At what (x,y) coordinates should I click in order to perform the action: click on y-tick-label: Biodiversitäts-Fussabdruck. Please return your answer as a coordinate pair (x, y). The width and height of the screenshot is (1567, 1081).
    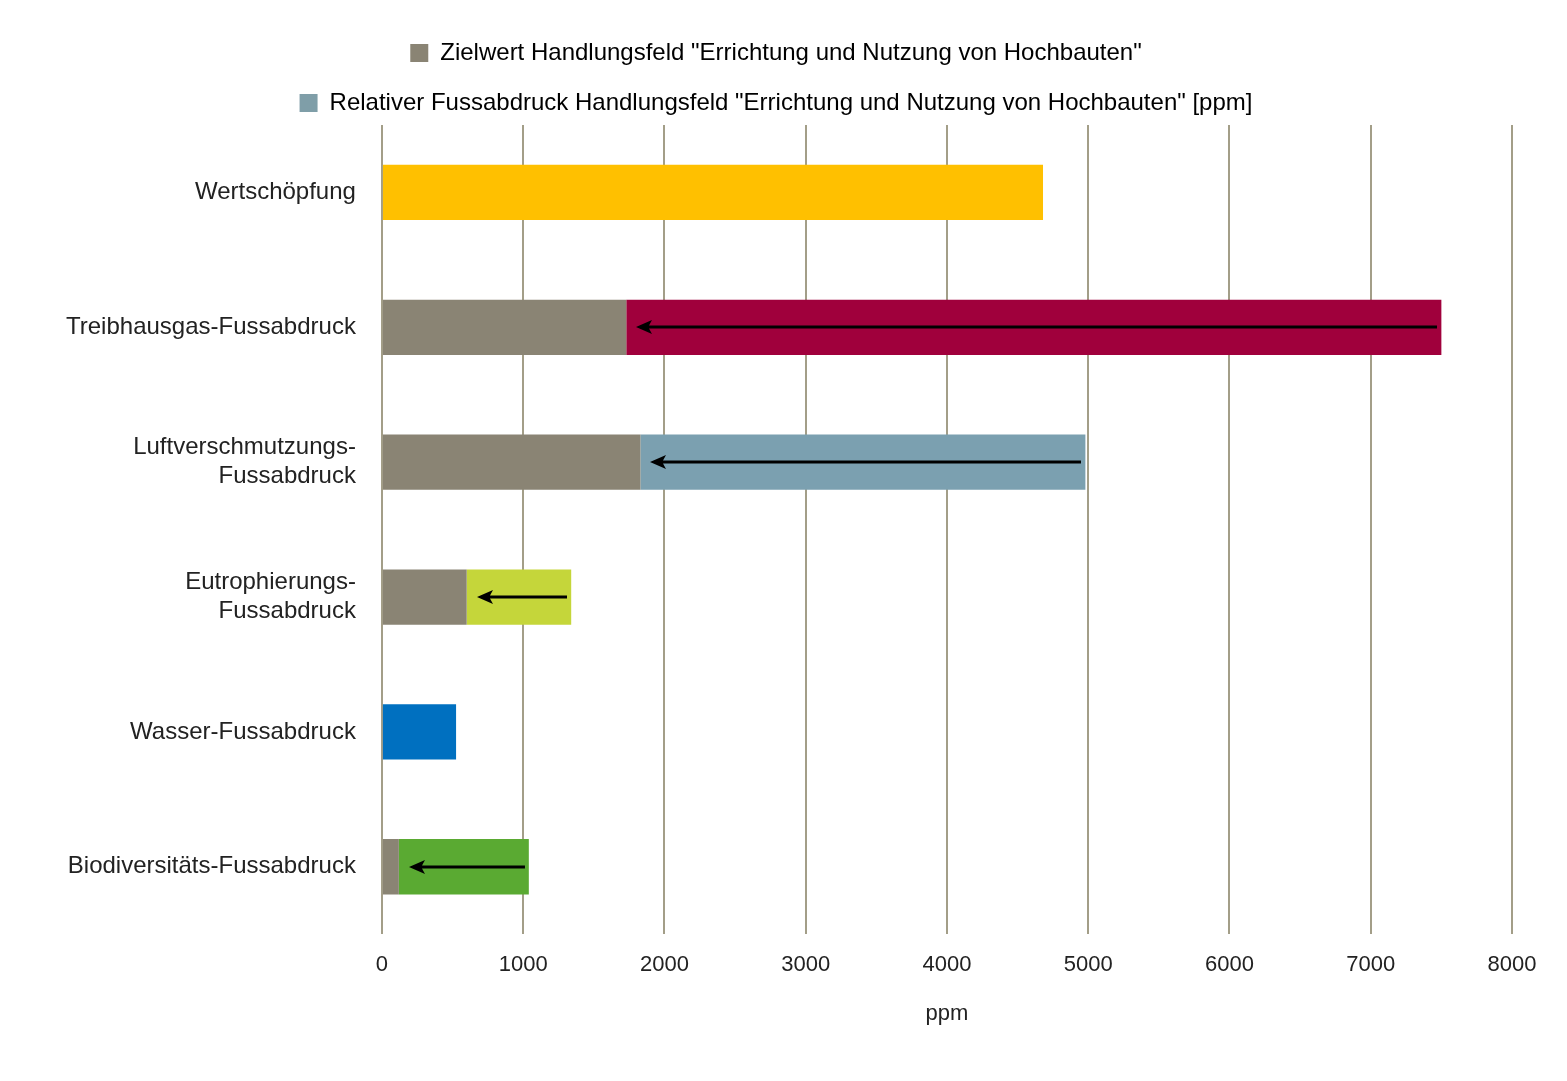
    Looking at the image, I should click on (212, 865).